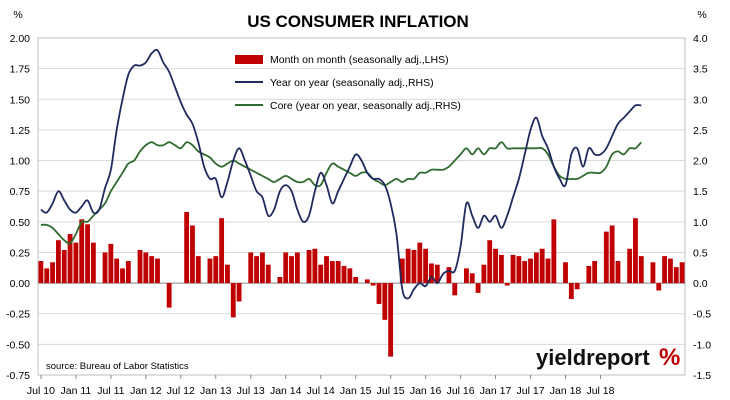 The image size is (730, 400). Describe the element at coordinates (700, 131) in the screenshot. I see `right-tick-label: 2.5` at that location.